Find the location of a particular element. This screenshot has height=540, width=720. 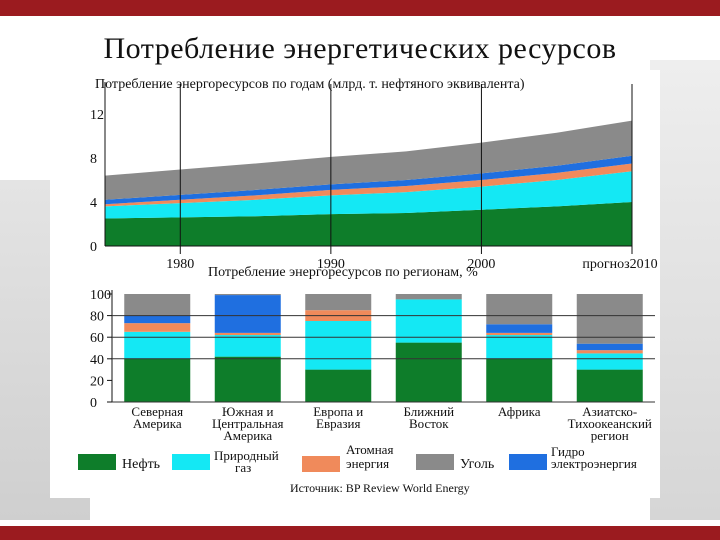

slide-title: Потребление энергетических ресурсов is located at coordinates (360, 48).